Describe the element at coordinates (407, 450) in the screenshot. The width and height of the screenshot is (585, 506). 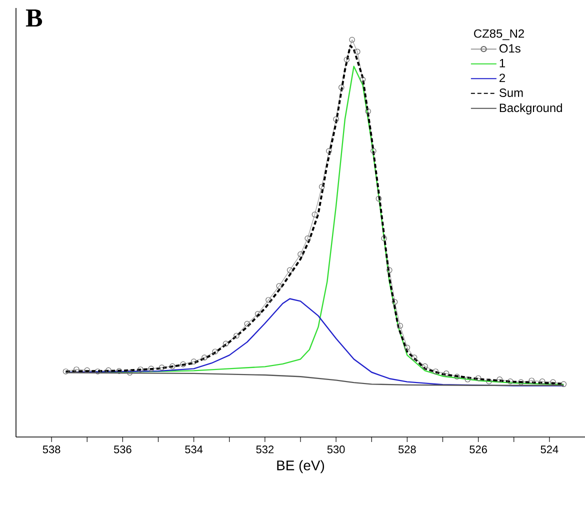
I see `x-tick-label: 528` at that location.